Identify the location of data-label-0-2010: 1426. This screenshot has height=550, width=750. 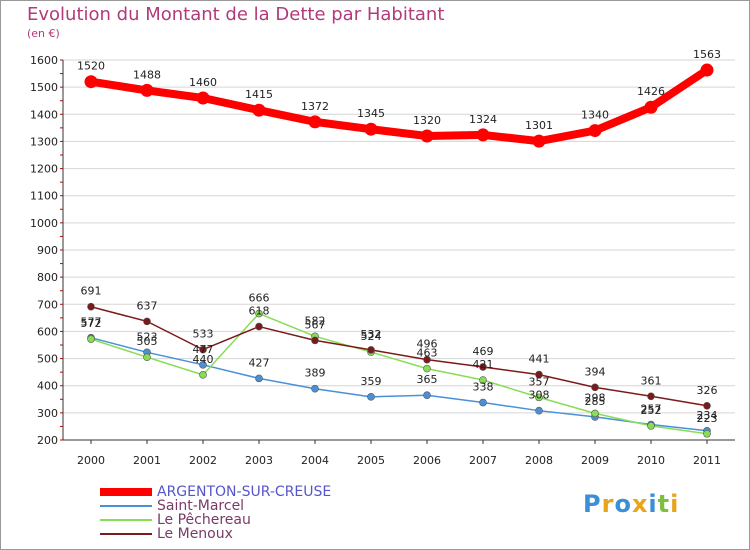
(651, 91).